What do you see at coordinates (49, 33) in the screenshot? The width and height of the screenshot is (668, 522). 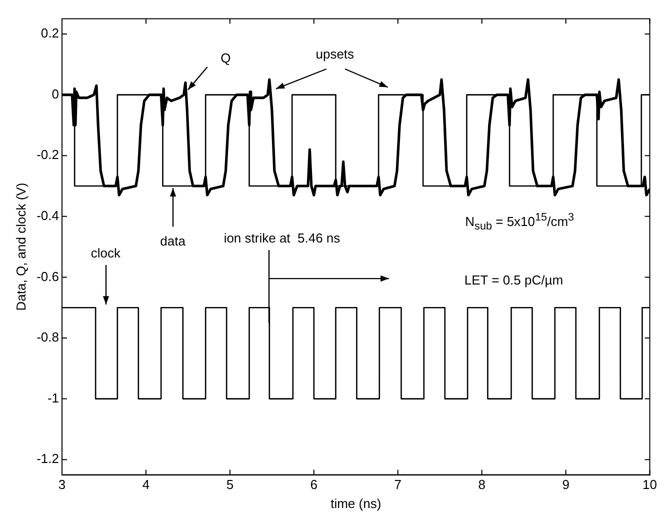 I see `y-tick-label: 0.2` at bounding box center [49, 33].